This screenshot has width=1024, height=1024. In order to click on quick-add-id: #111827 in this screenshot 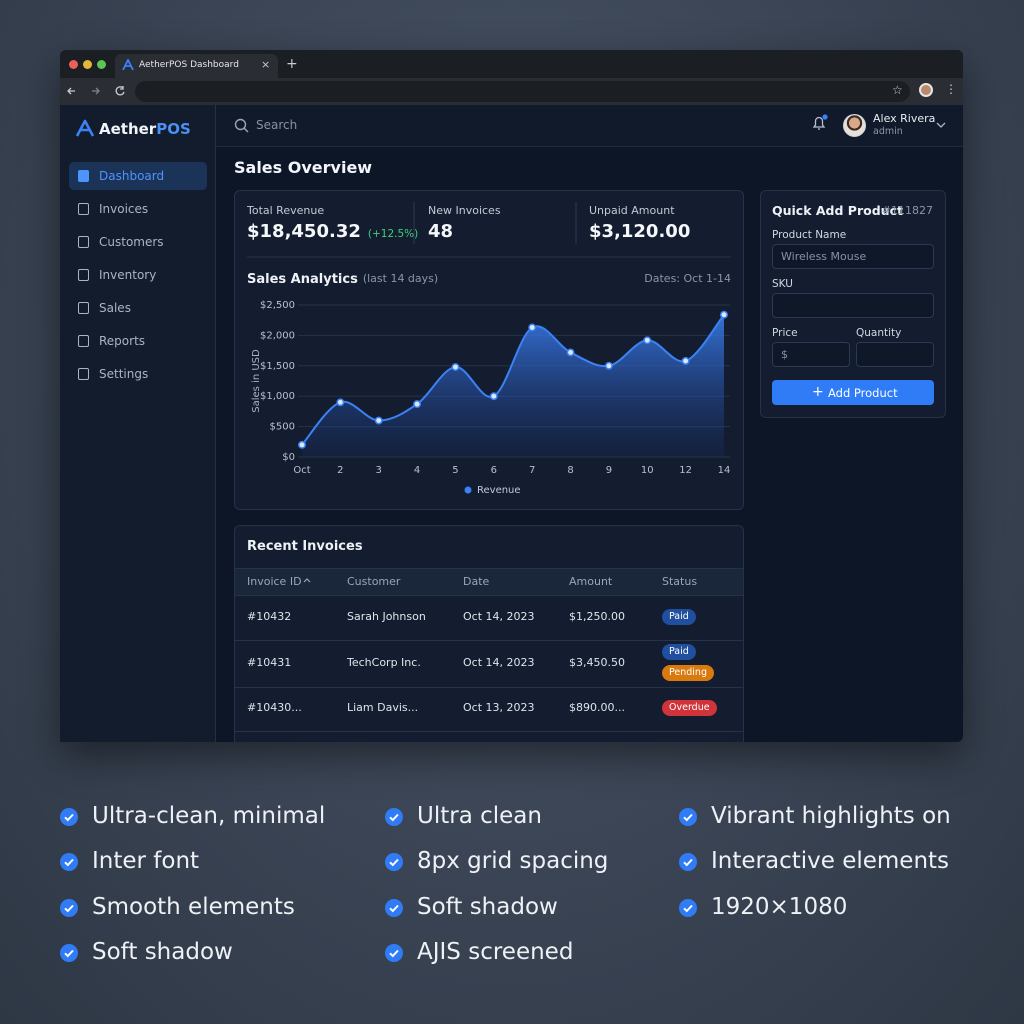, I will do `click(907, 210)`.